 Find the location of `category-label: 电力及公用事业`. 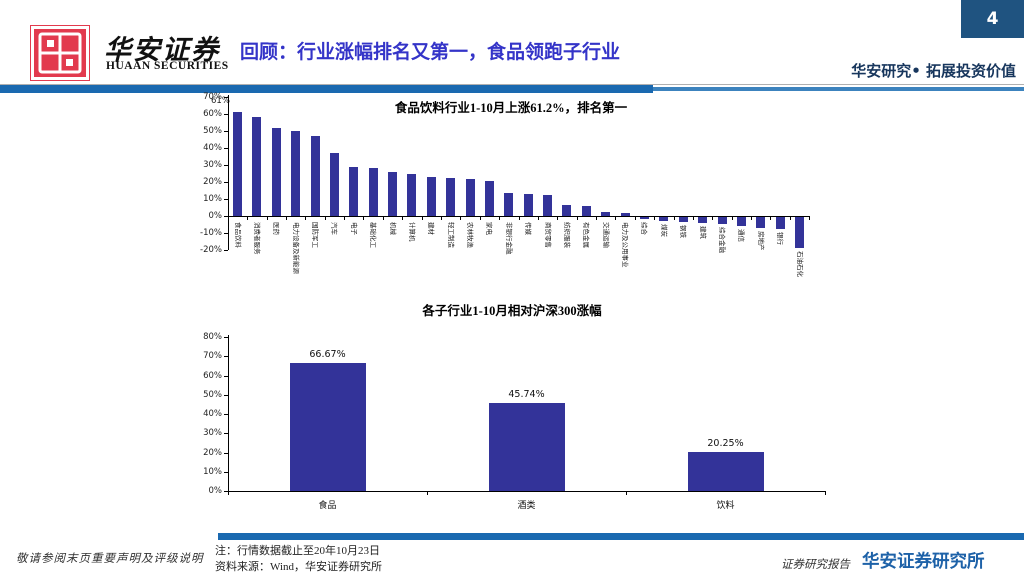

category-label: 电力及公用事业 is located at coordinates (625, 245).